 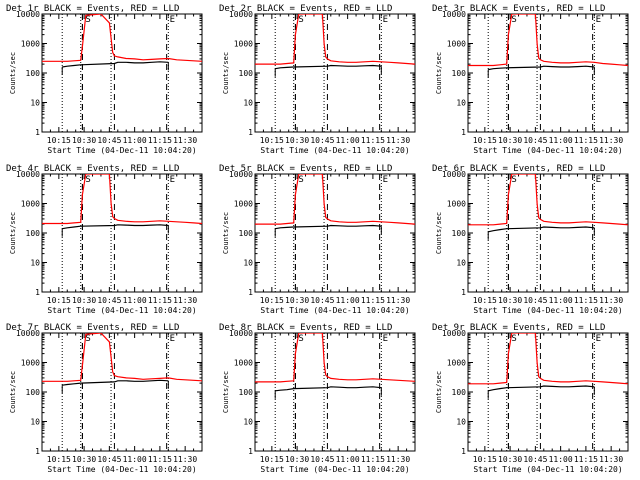 What do you see at coordinates (305, 9) in the screenshot?
I see `panel-title: Det 2r BLACK = Events, RED = LLD` at bounding box center [305, 9].